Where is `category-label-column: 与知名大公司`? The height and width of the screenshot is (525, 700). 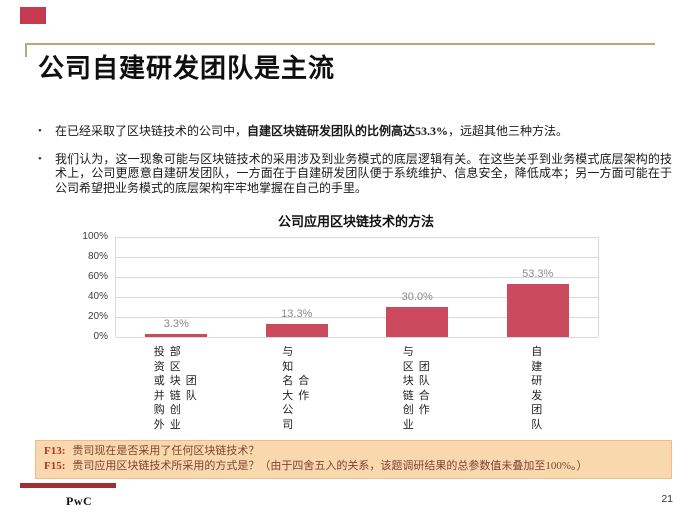
category-label-column: 与知名大公司 is located at coordinates (288, 388).